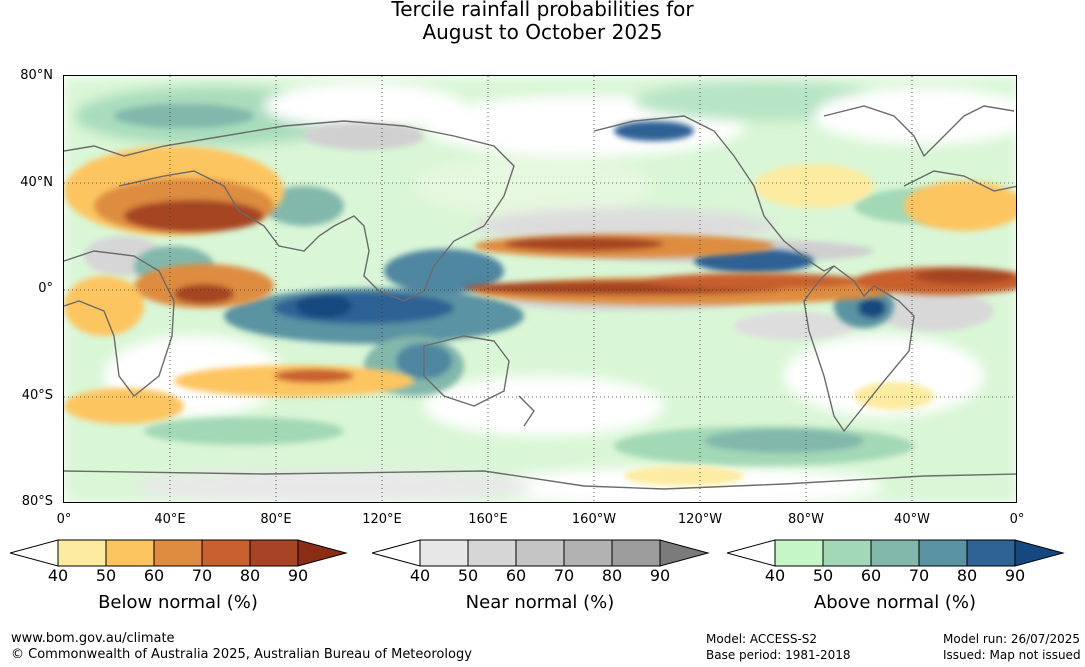 The width and height of the screenshot is (1085, 667). What do you see at coordinates (660, 575) in the screenshot?
I see `near-tick-90: 90` at bounding box center [660, 575].